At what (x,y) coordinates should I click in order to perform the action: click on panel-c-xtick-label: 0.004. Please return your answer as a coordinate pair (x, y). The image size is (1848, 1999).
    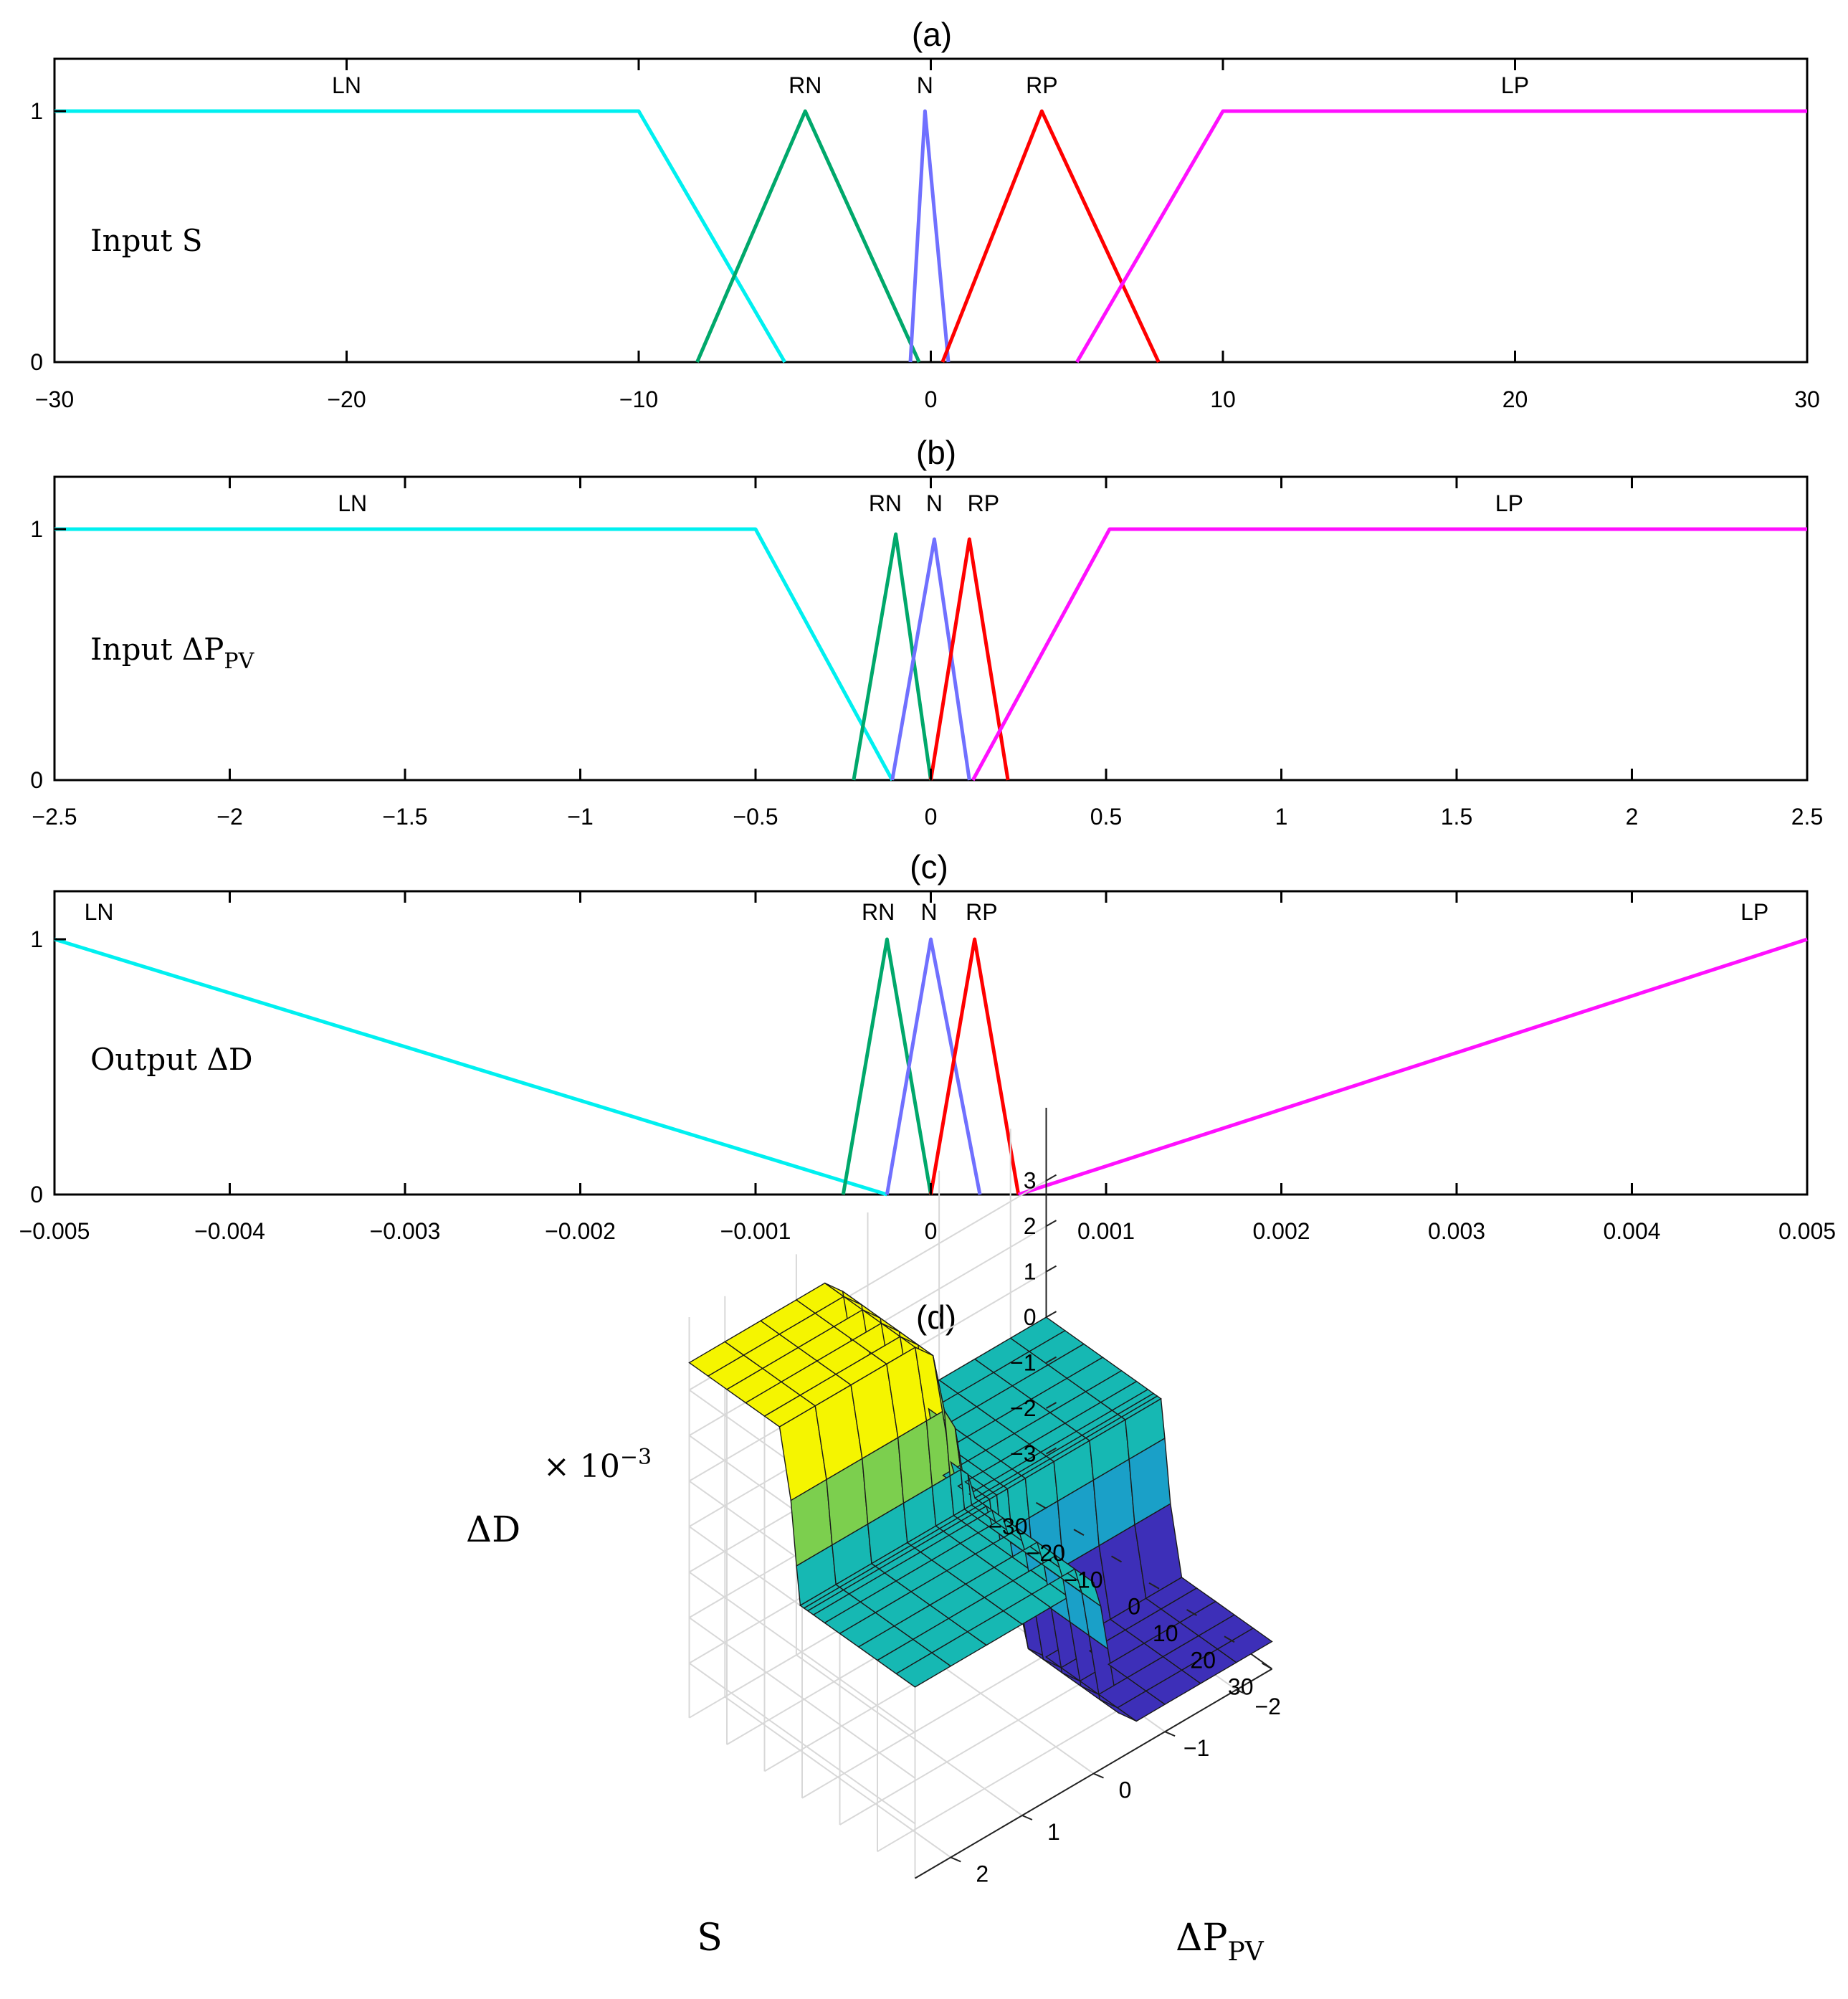
    Looking at the image, I should click on (1632, 1231).